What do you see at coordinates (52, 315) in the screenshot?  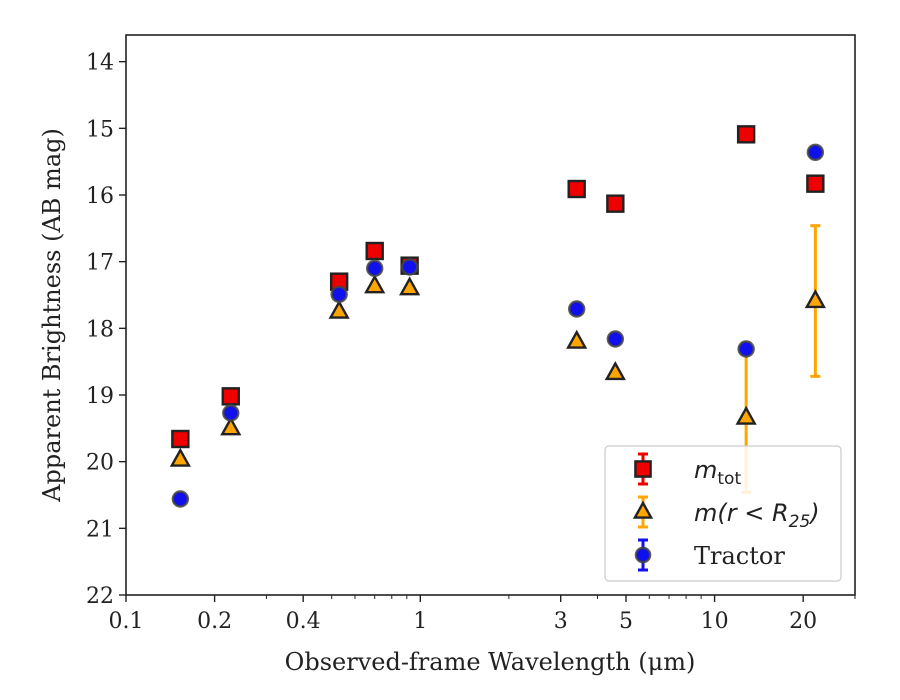 I see `y-axis-label: Apparent Brightness (AB mag)` at bounding box center [52, 315].